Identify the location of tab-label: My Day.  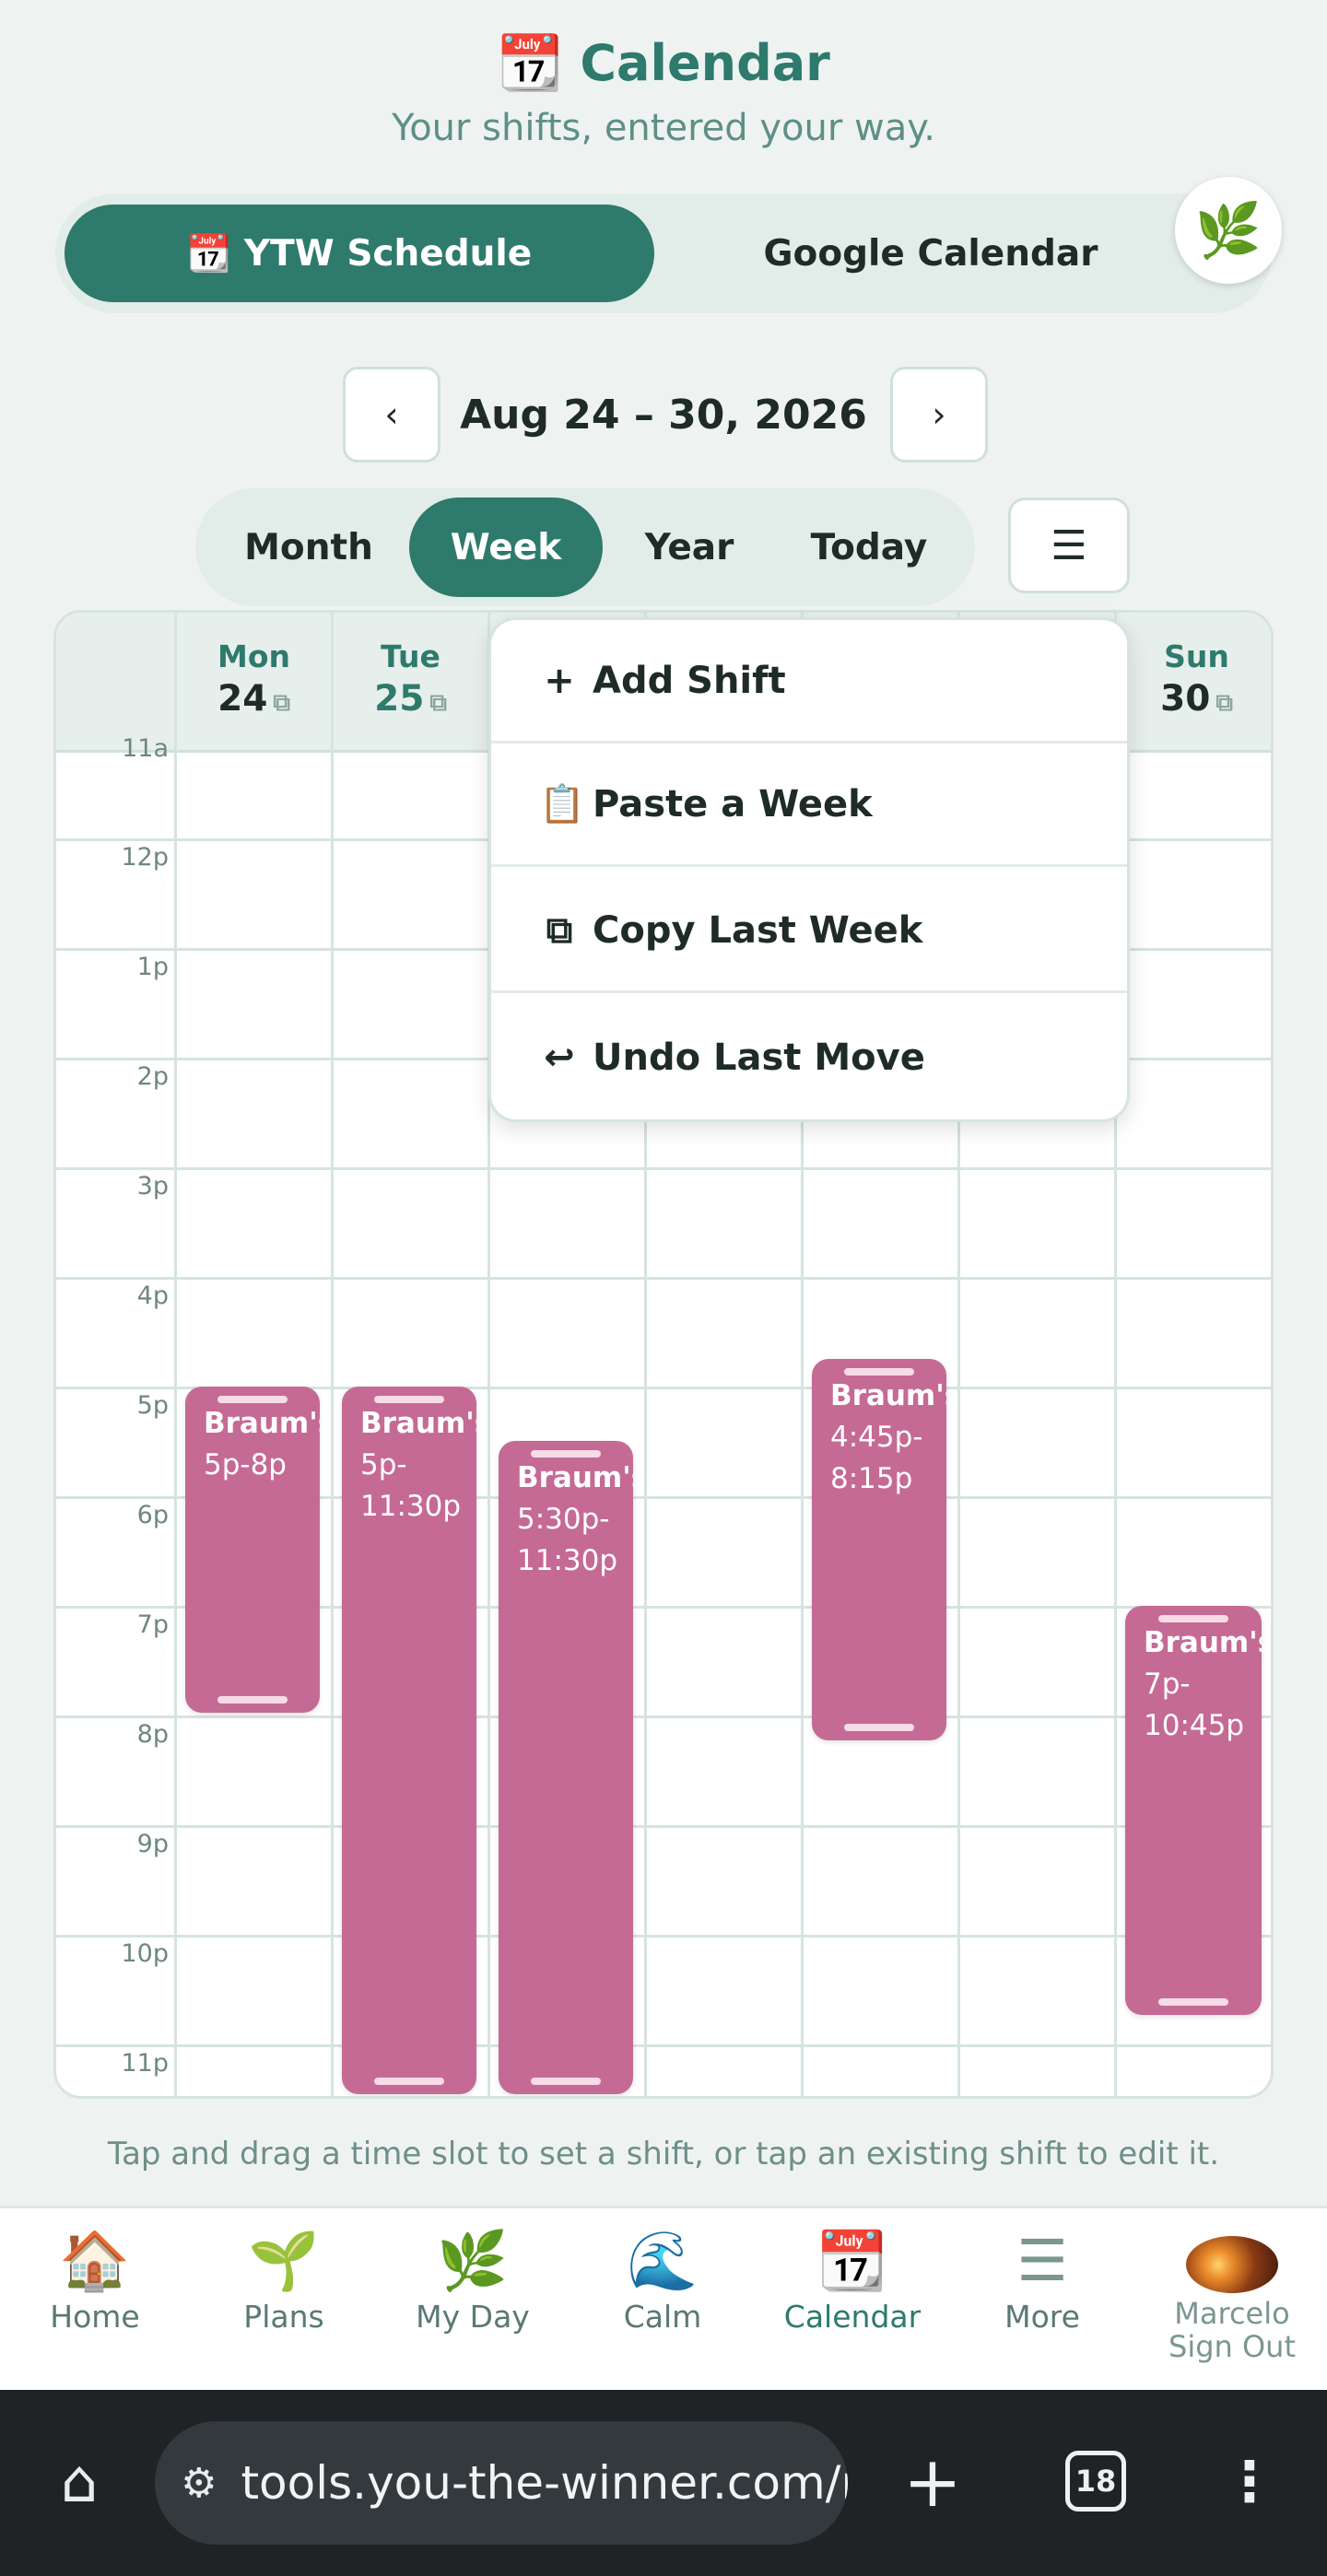
(473, 2317).